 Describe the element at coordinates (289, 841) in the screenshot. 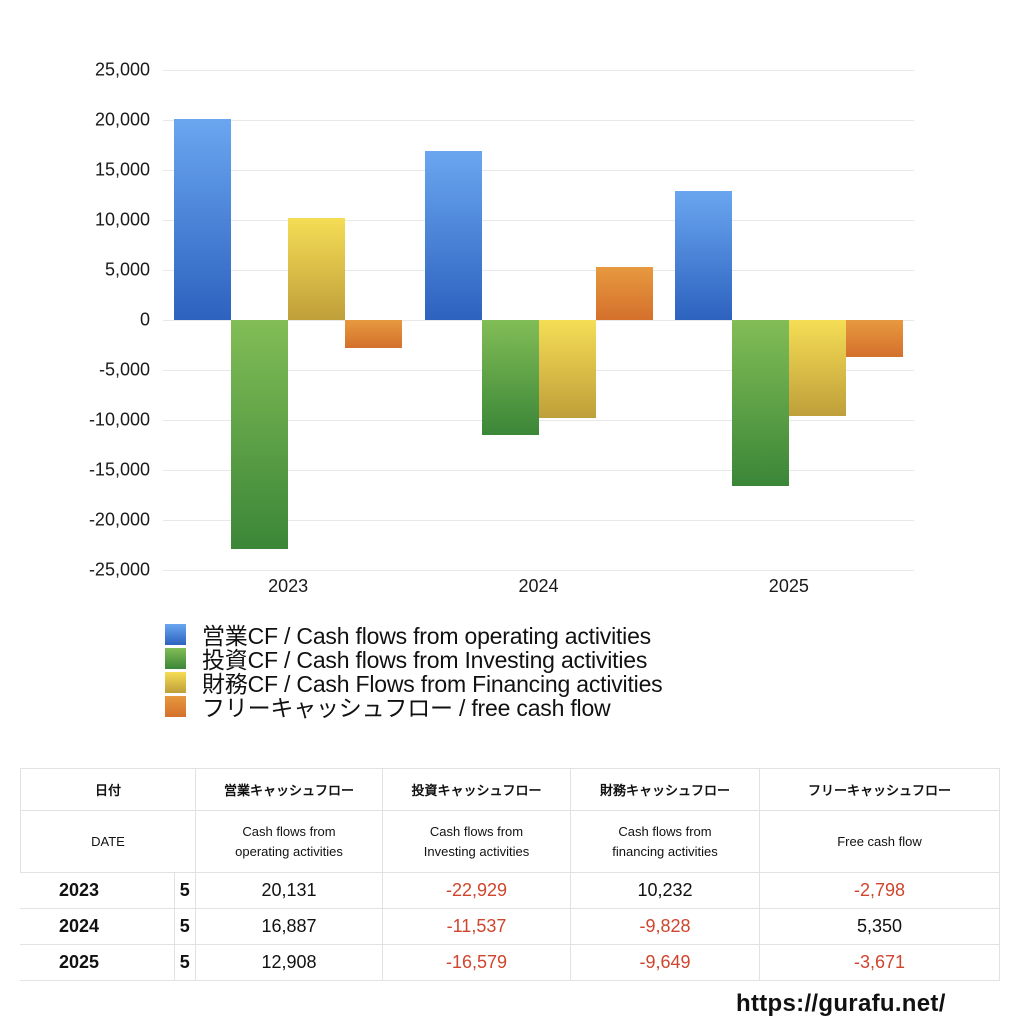

I see `header-operating-en: Cash flows from operating activities` at that location.